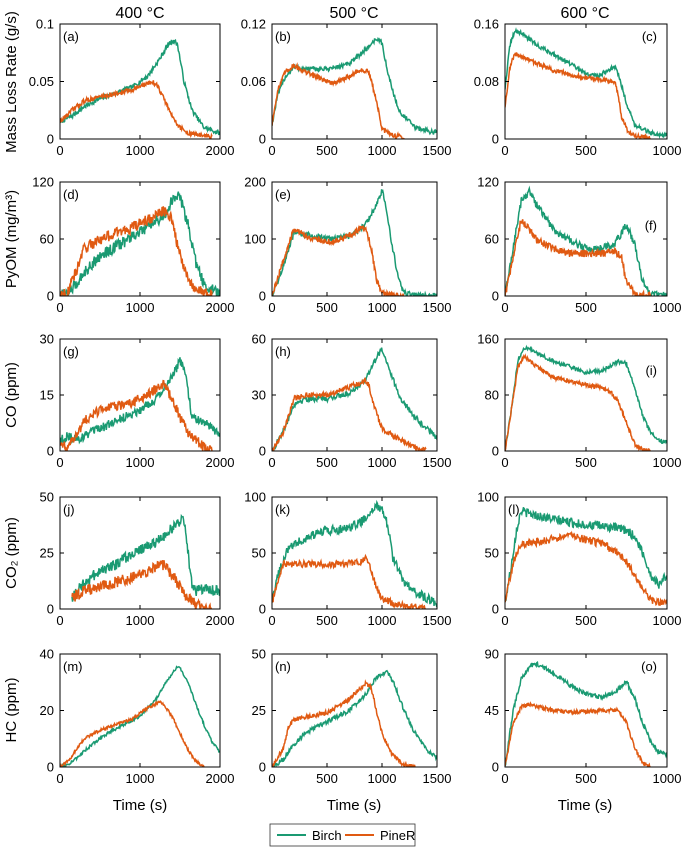  I want to click on panel-letter: (n), so click(283, 666).